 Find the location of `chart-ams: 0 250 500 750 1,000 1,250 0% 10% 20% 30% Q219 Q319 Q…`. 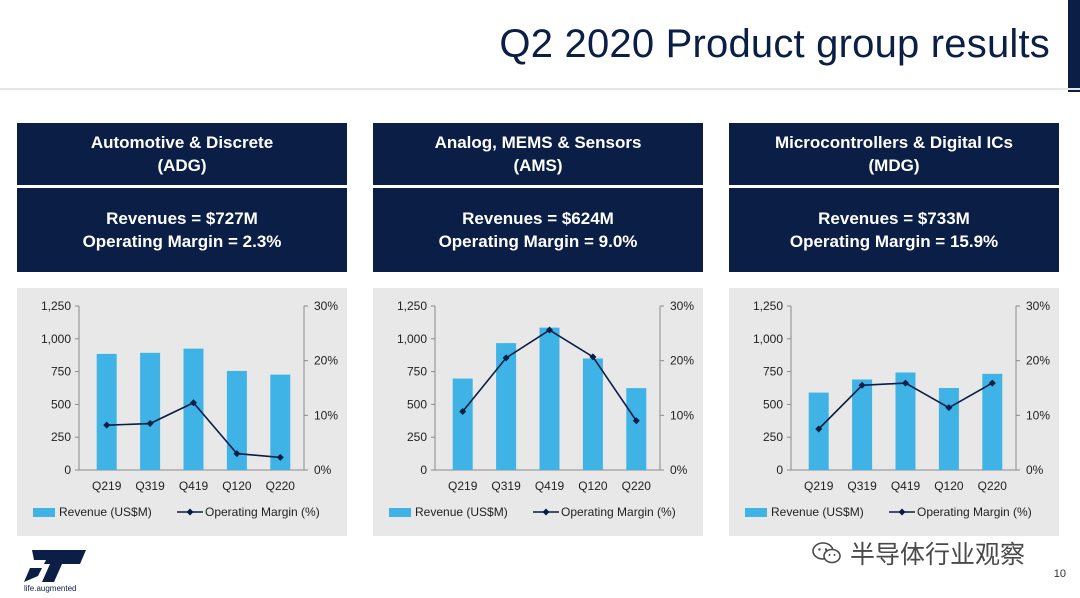

chart-ams: 0 250 500 750 1,000 1,250 0% 10% 20% 30% Q219 Q319 Q… is located at coordinates (538, 412).